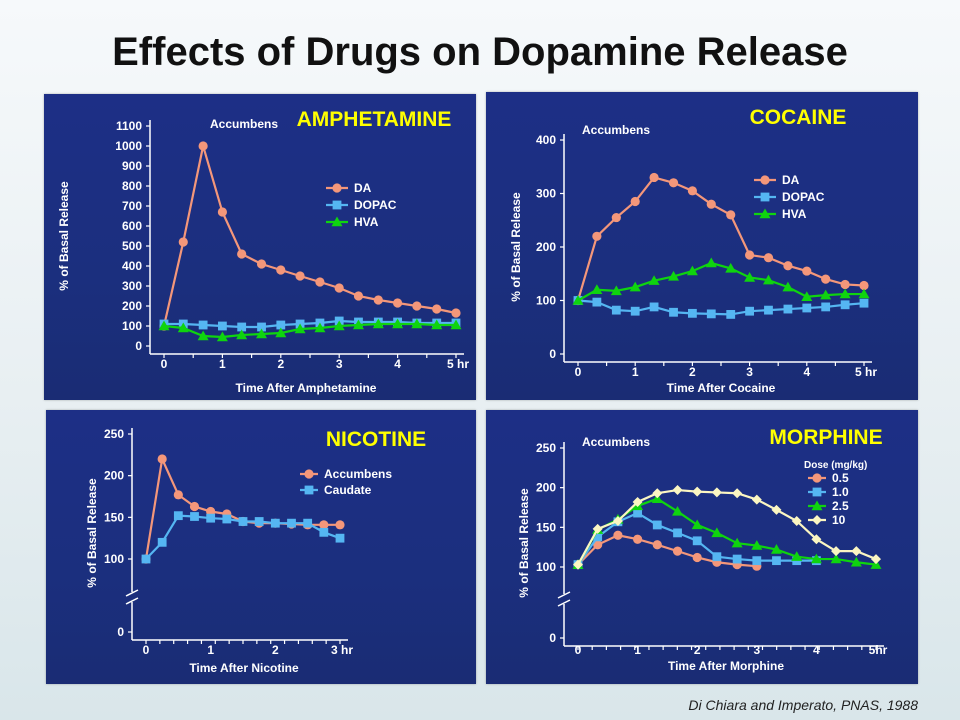  What do you see at coordinates (578, 372) in the screenshot?
I see `x-tick-label: 0` at bounding box center [578, 372].